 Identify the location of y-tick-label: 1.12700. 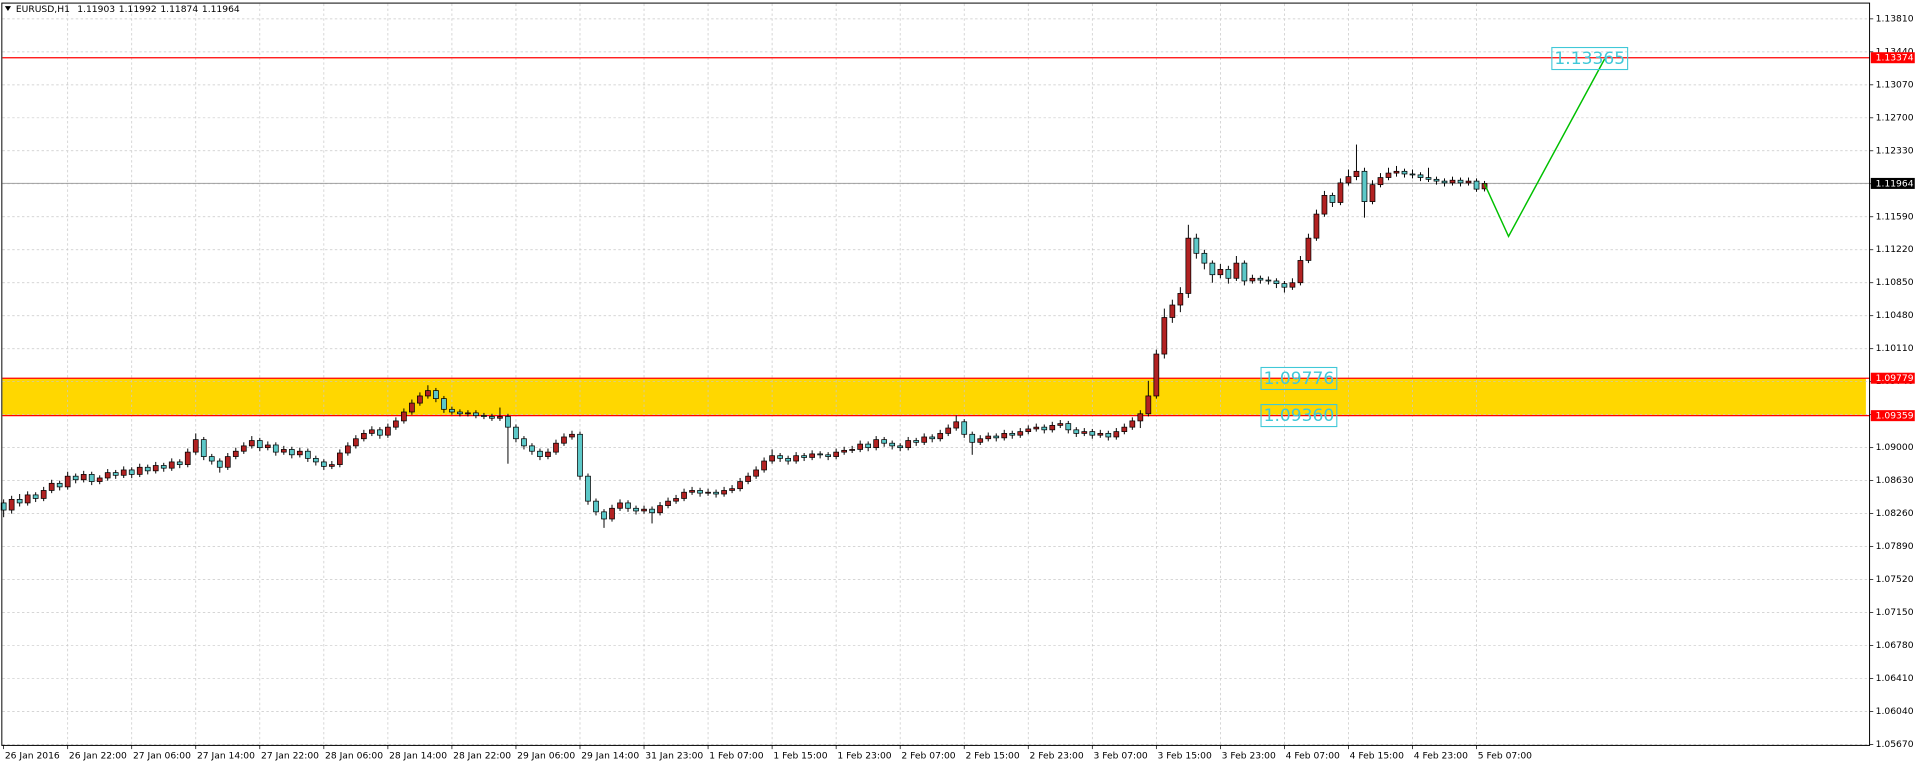
(1895, 117).